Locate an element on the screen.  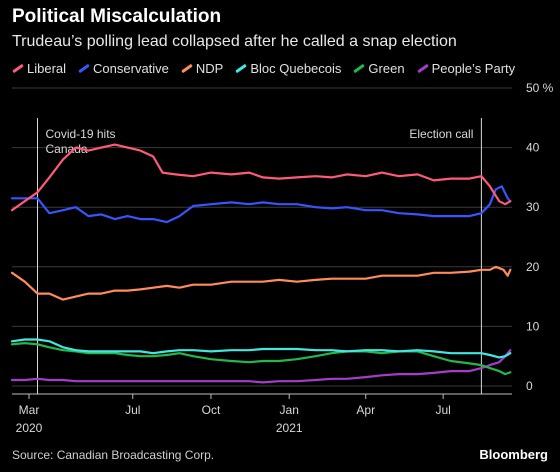
x-tick-label-2021-01-01: Jan is located at coordinates (289, 410).